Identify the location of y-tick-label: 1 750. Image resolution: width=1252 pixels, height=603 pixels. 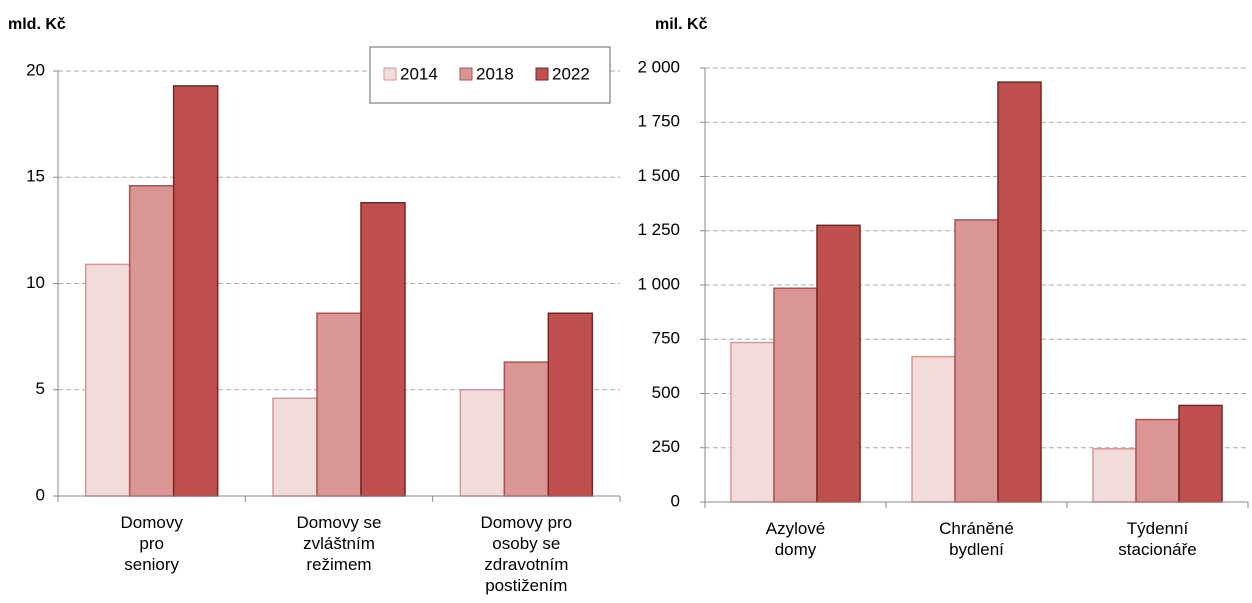
(658, 121).